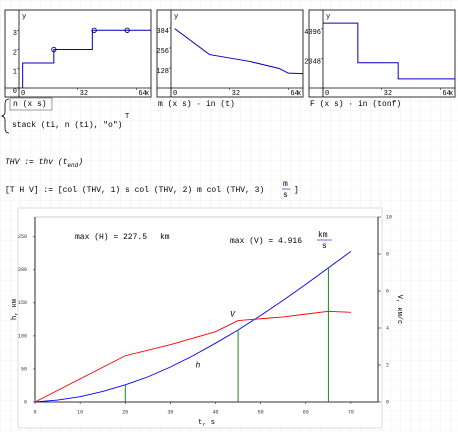 Image resolution: width=458 pixels, height=432 pixels. I want to click on x-tick-label: 30, so click(170, 412).